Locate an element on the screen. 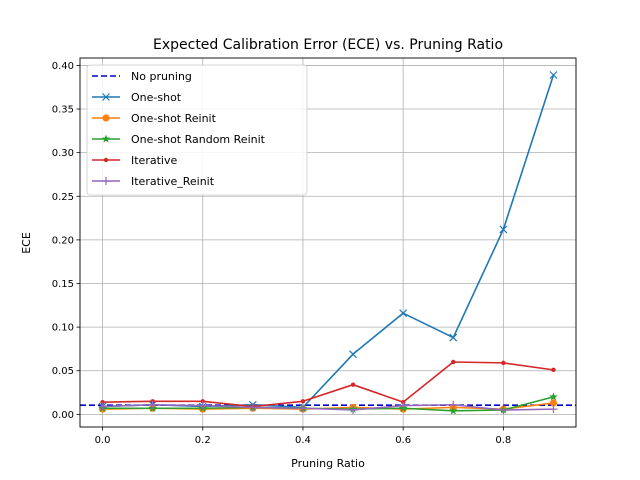 The width and height of the screenshot is (640, 480). y-tick-label: 0.40 is located at coordinates (63, 66).